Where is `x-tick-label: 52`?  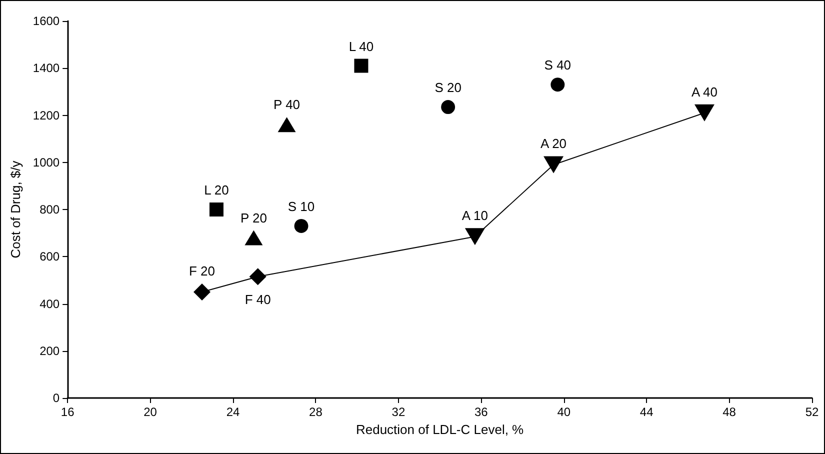
x-tick-label: 52 is located at coordinates (812, 412).